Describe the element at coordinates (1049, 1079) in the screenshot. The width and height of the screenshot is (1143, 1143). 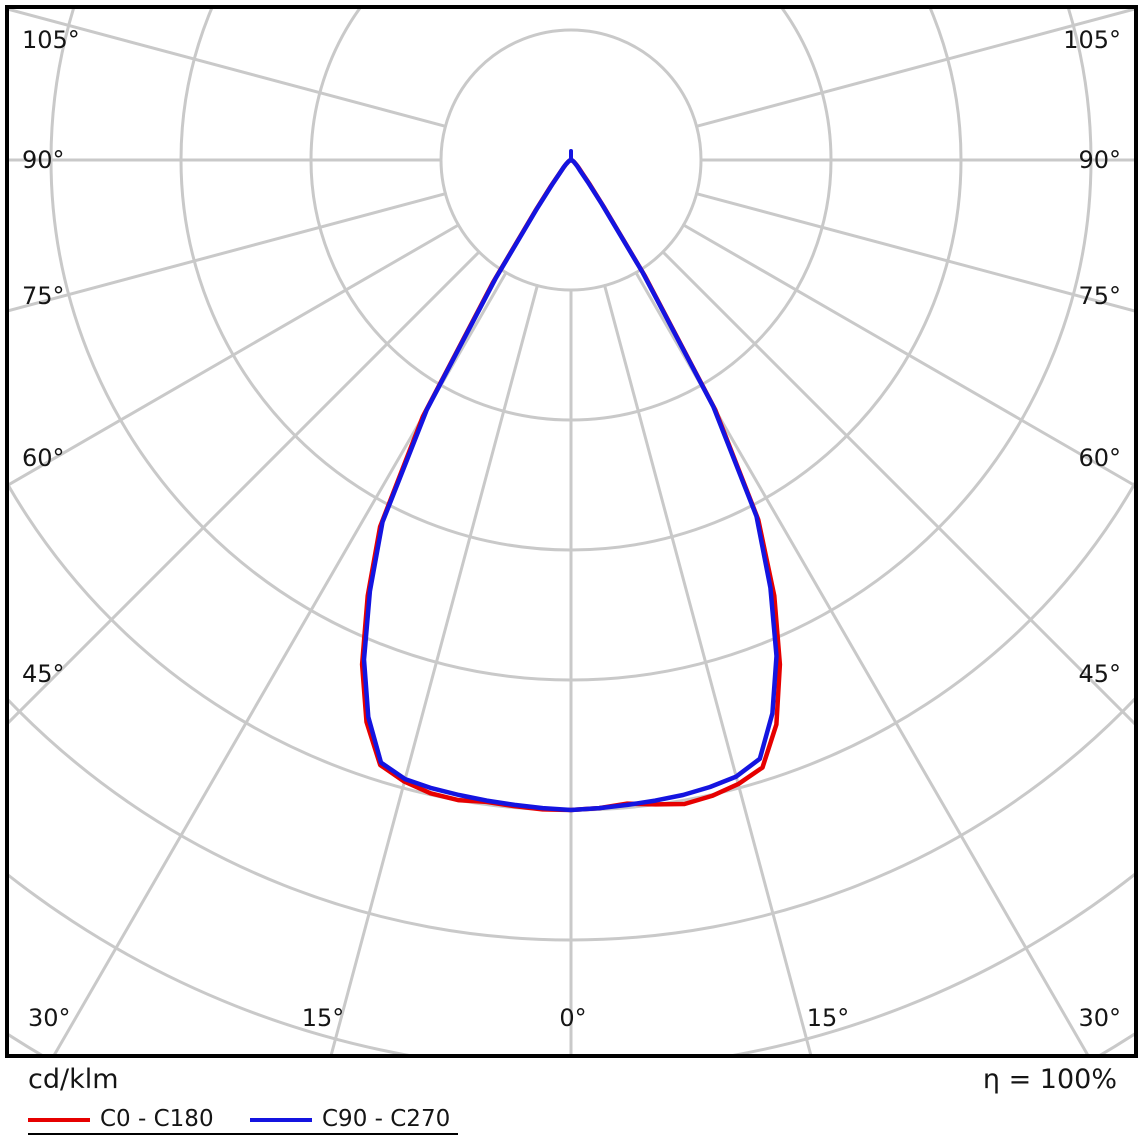
I see `efficiency-label: η = 100%` at that location.